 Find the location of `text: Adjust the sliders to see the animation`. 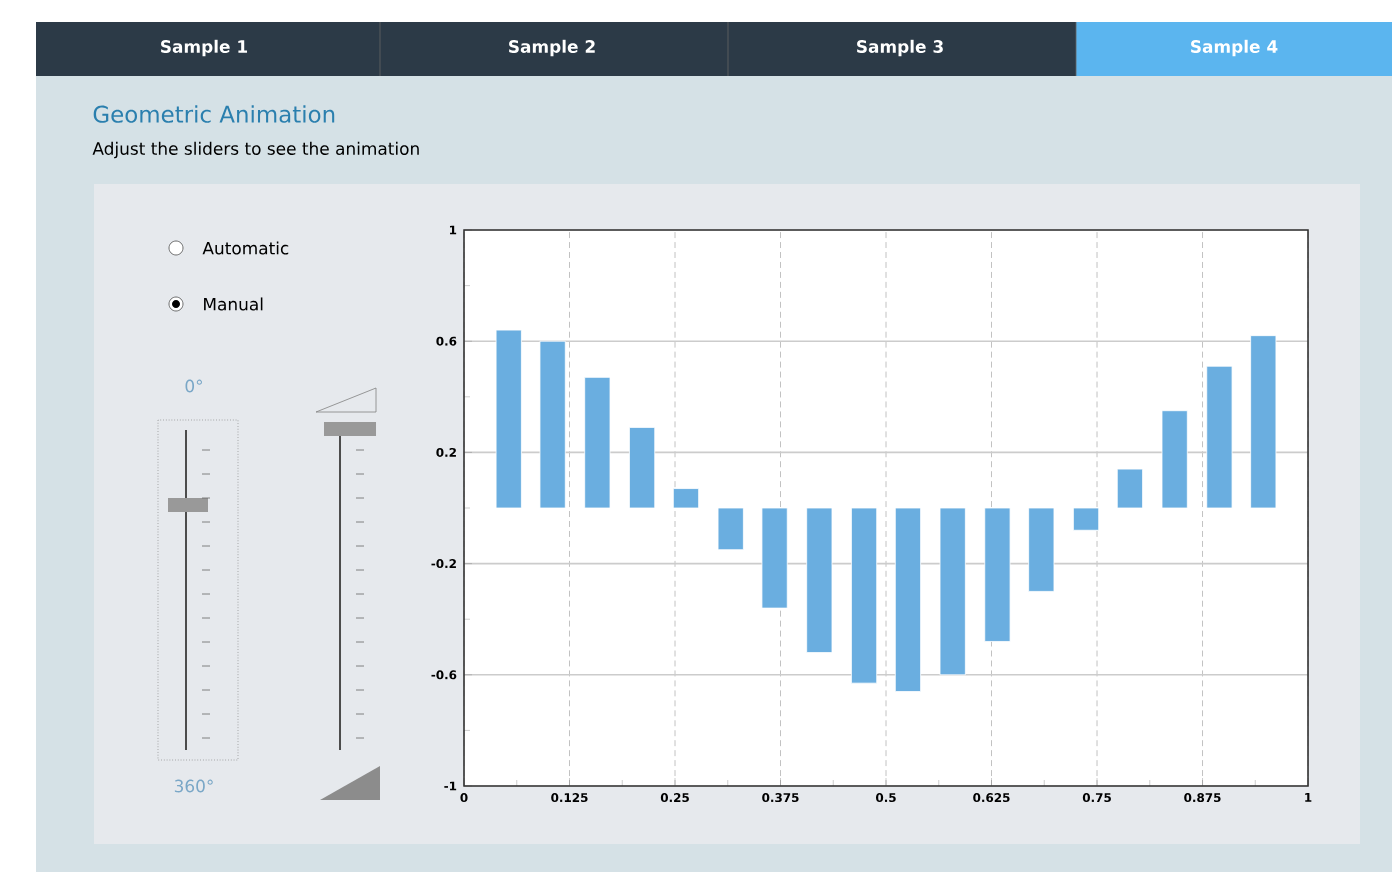

text: Adjust the sliders to see the animation is located at coordinates (255, 150).